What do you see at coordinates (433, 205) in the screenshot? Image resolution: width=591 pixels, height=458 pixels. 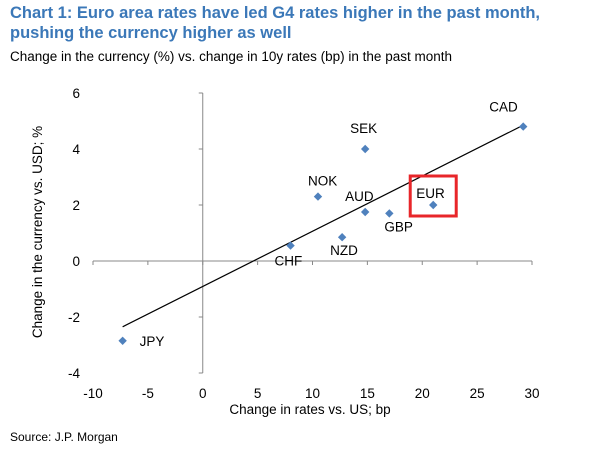 I see `point-marker-eur` at bounding box center [433, 205].